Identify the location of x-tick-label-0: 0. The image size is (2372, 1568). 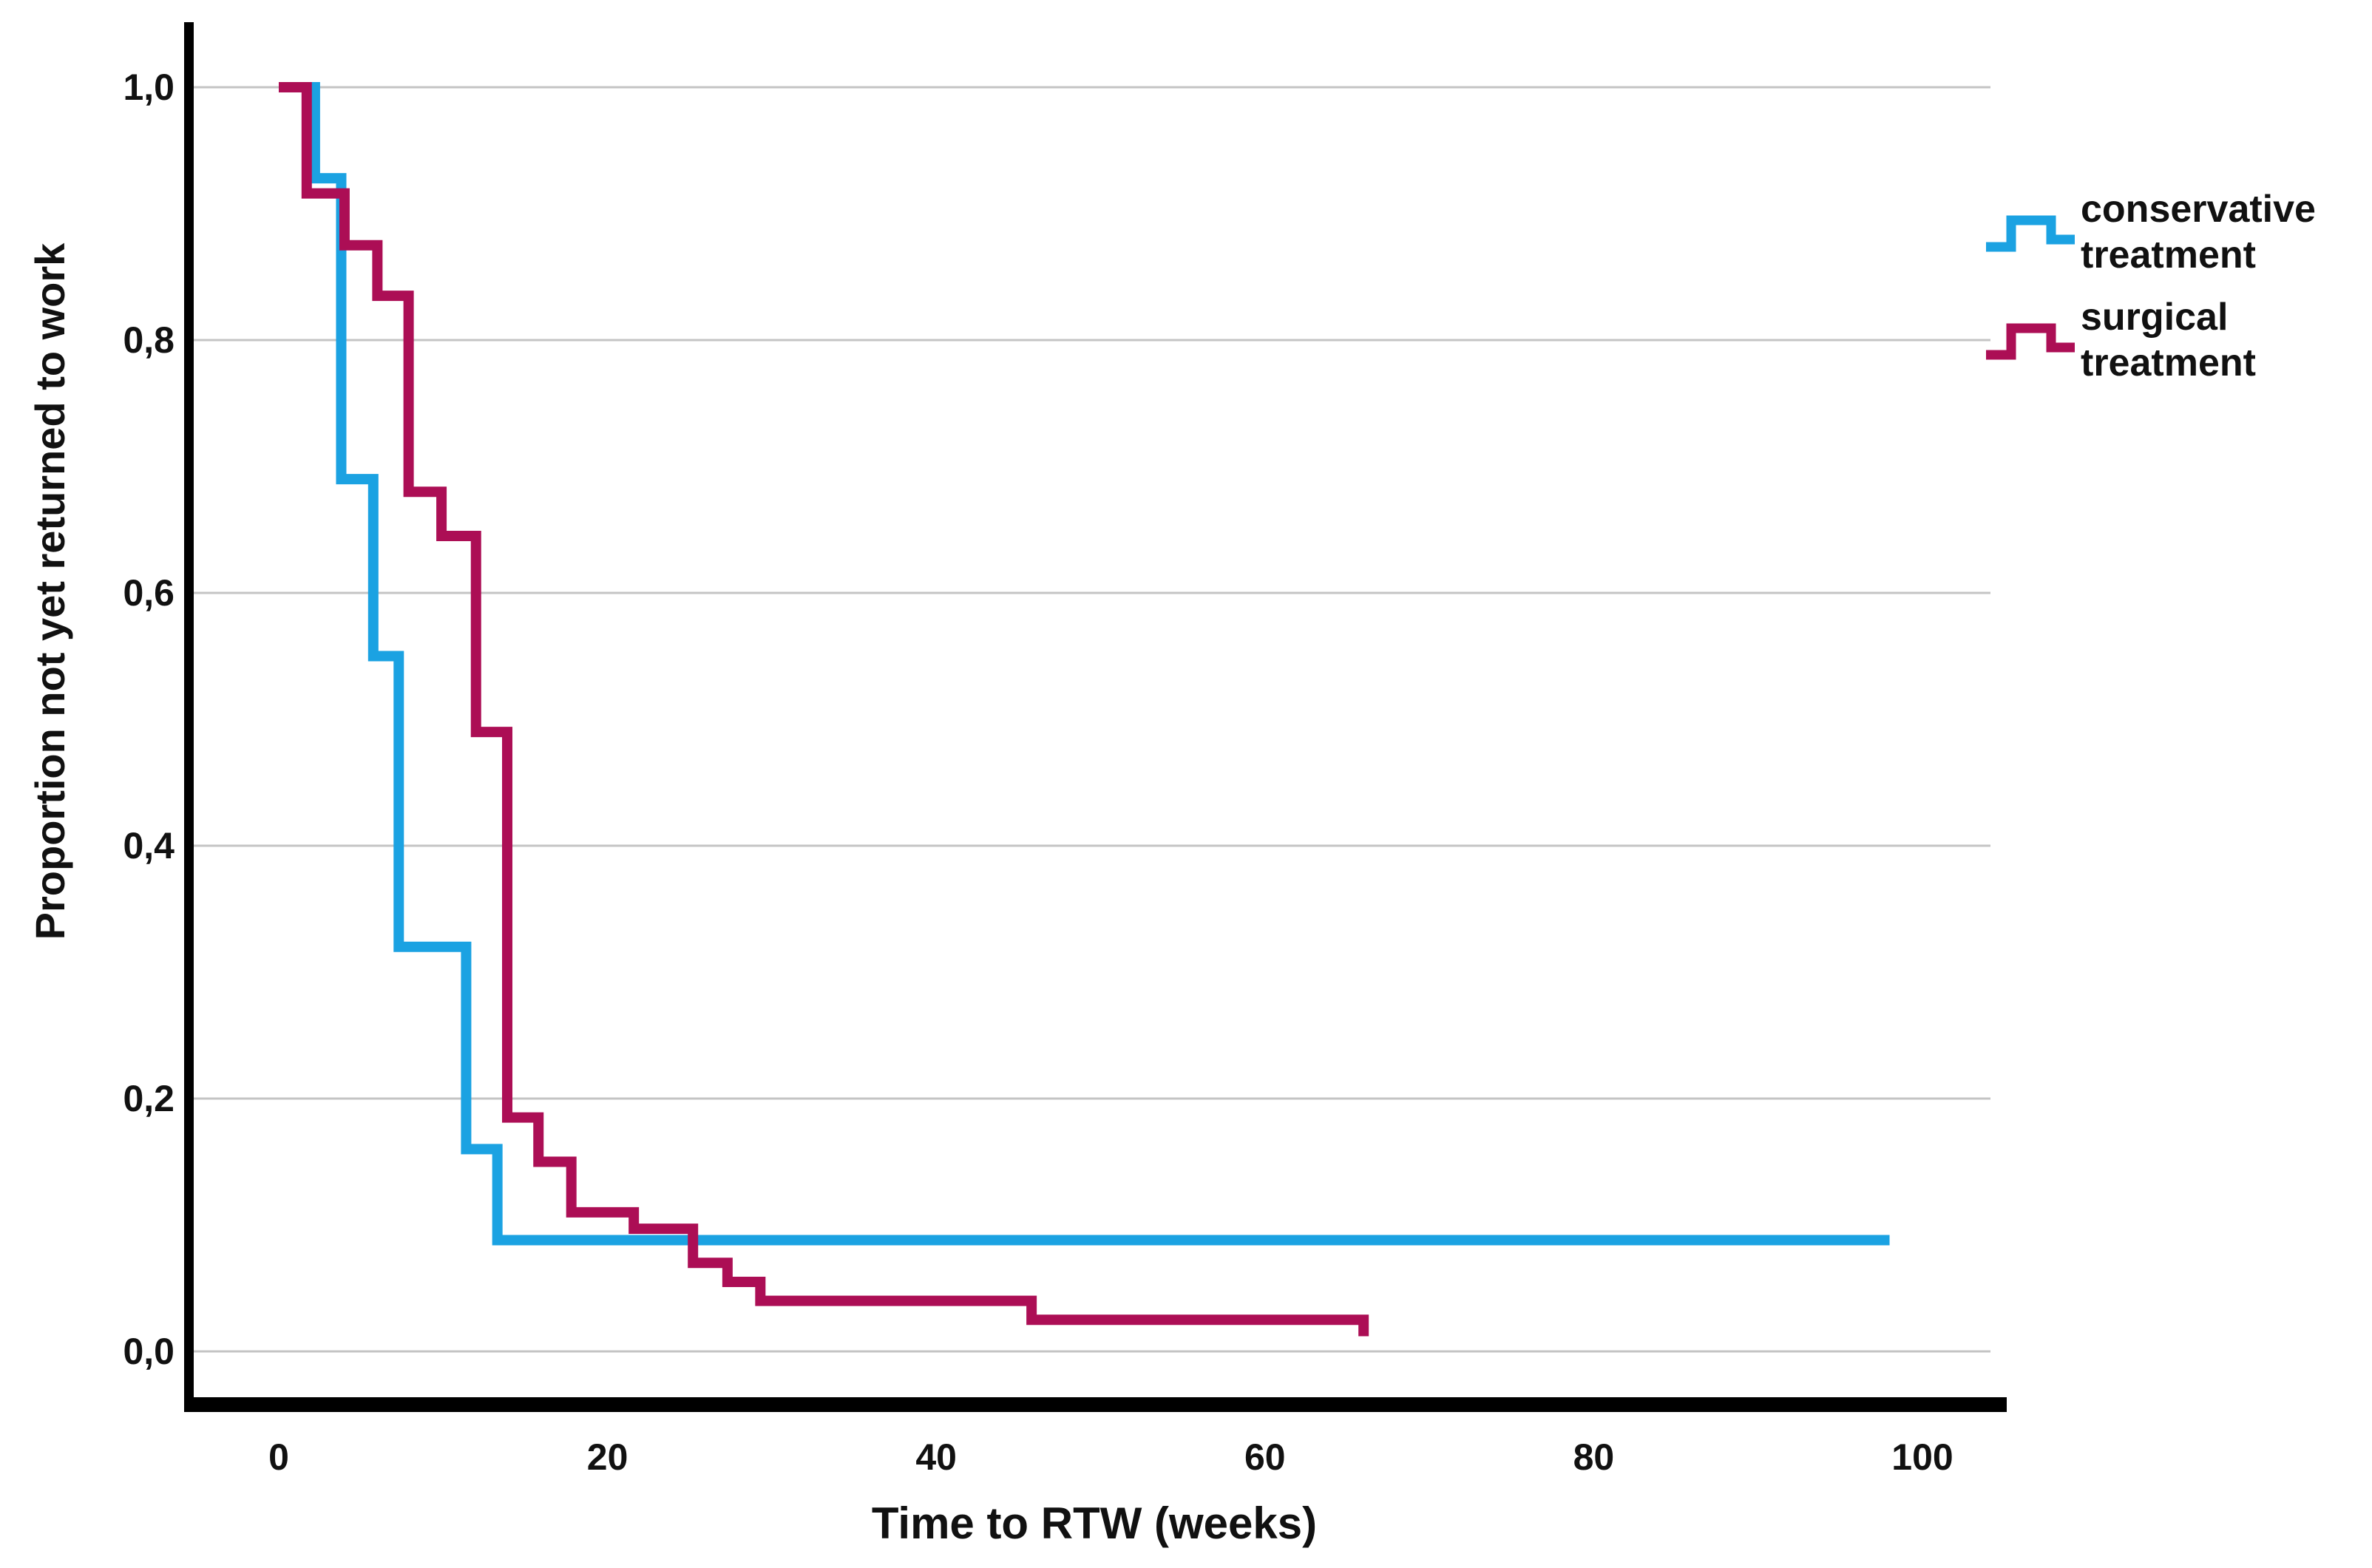
(278, 1457).